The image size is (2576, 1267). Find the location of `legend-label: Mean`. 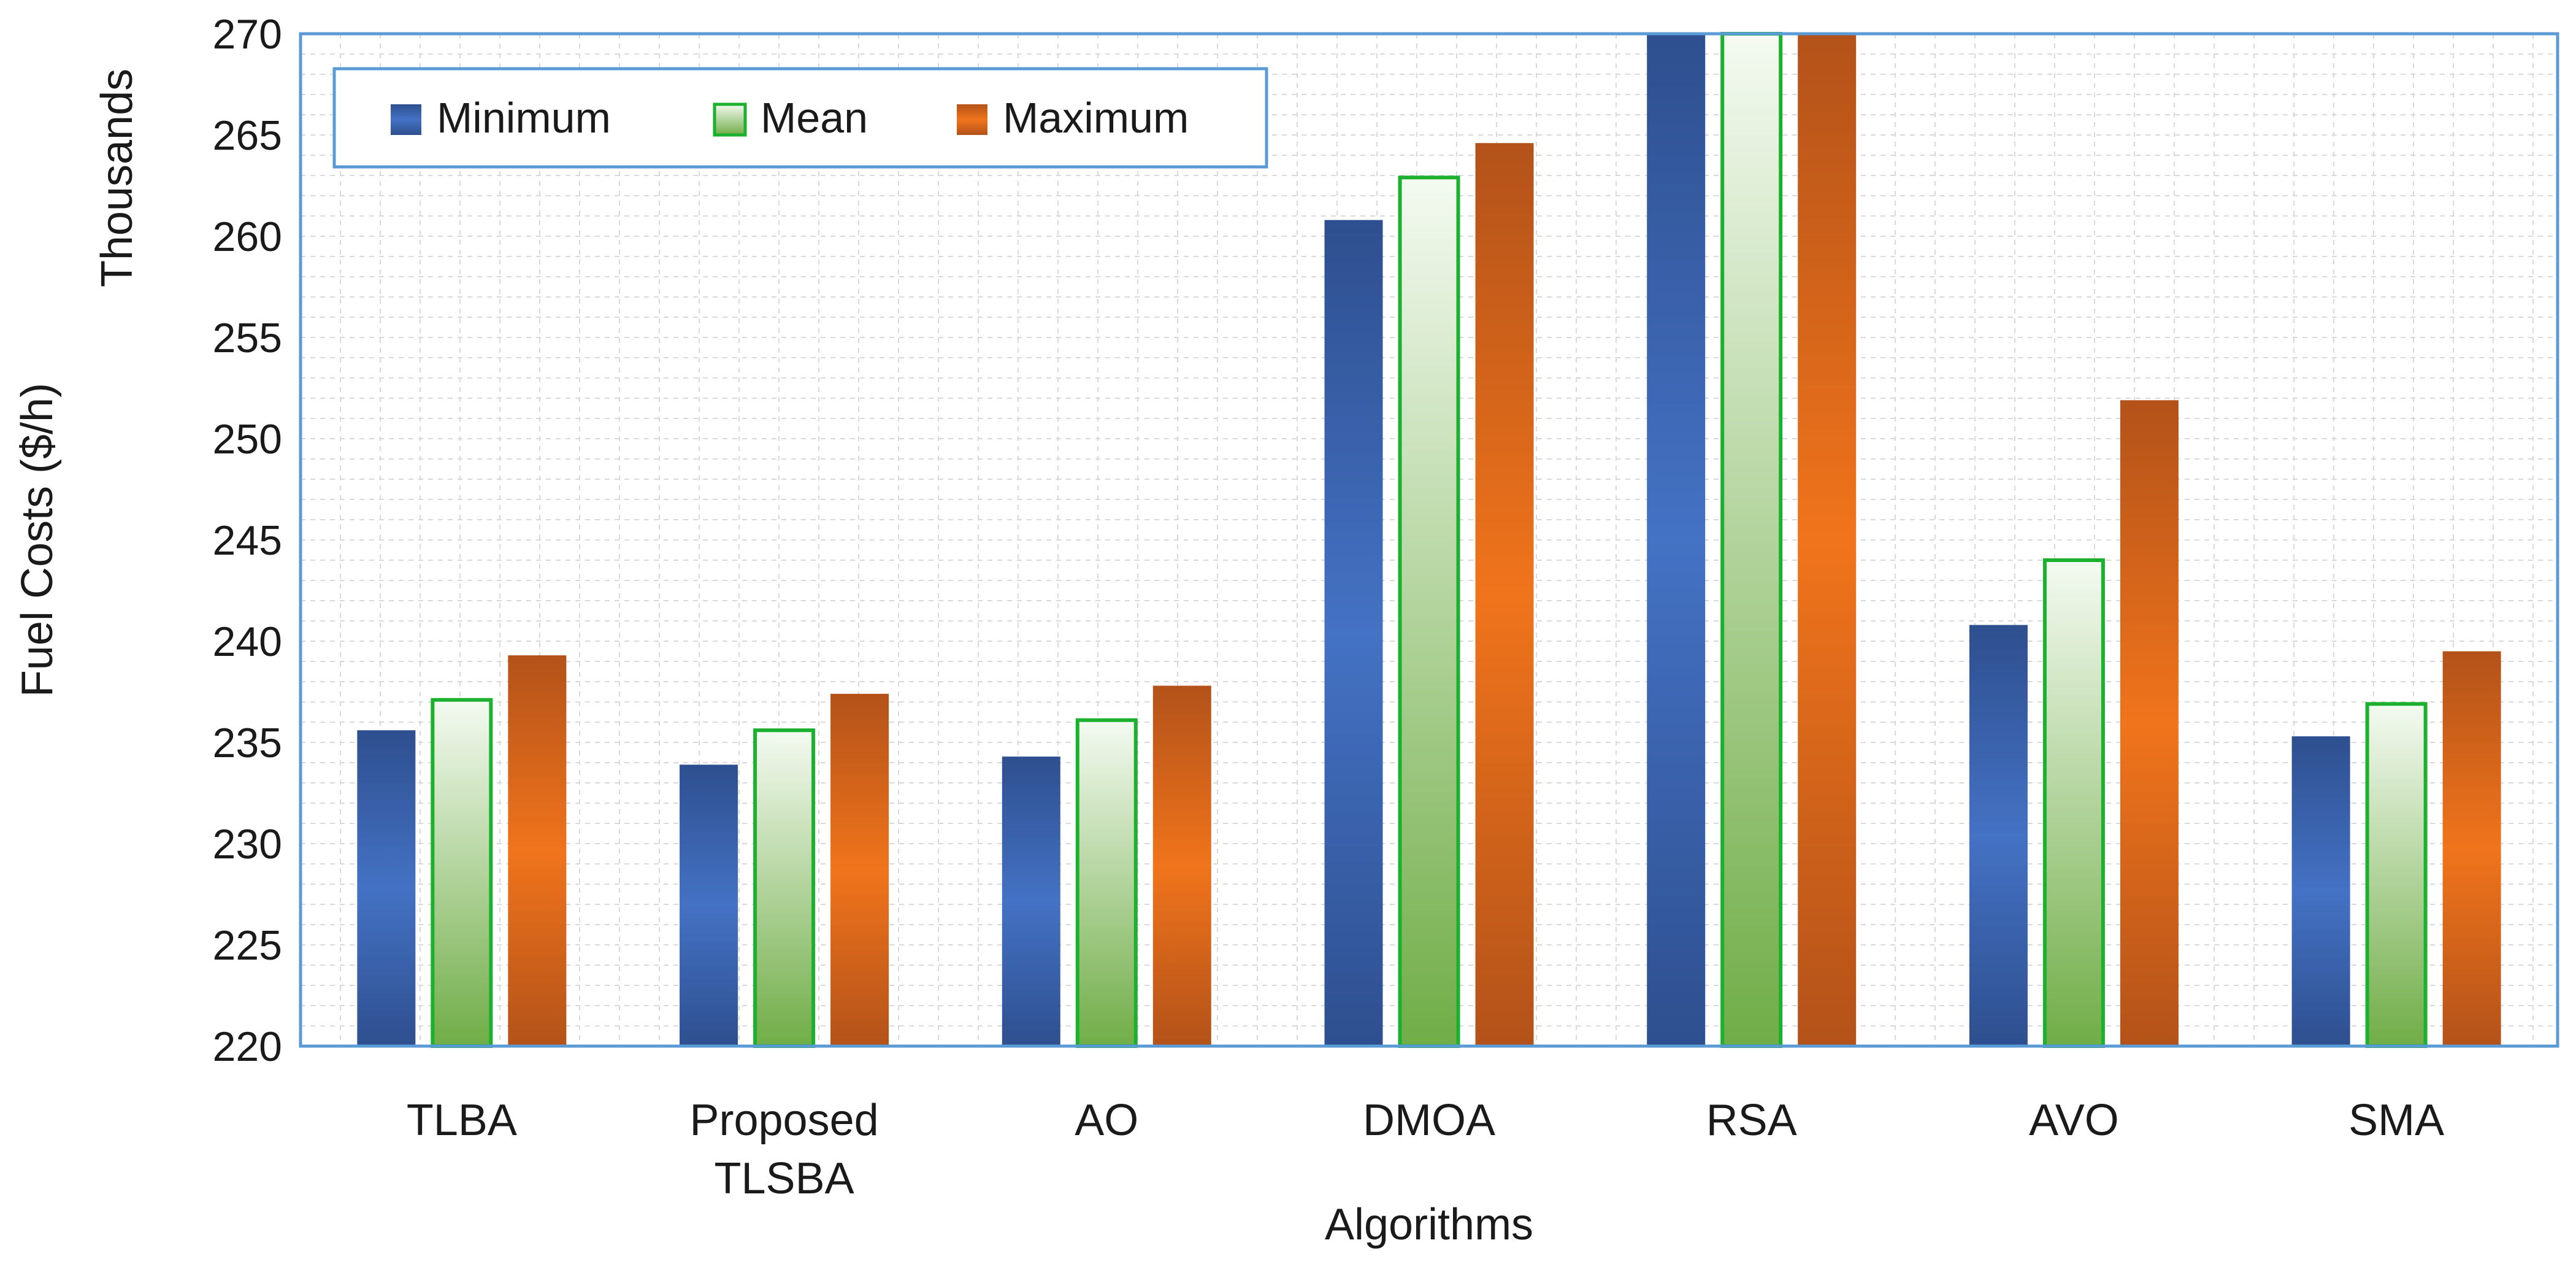

legend-label: Mean is located at coordinates (814, 118).